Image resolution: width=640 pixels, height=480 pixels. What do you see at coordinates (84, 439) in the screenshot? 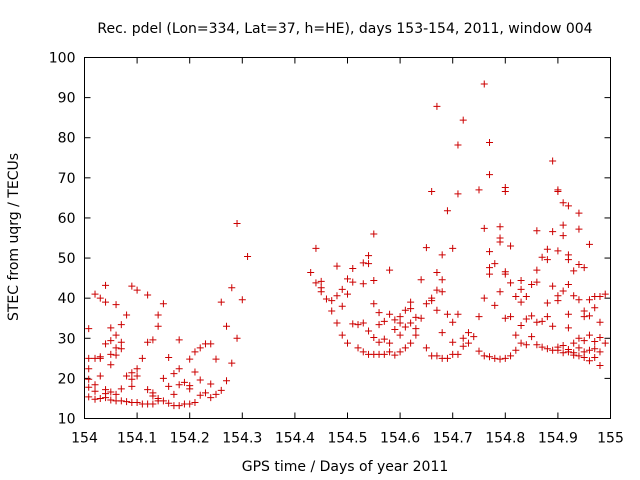
I see `x-tick-label: 154` at bounding box center [84, 439].